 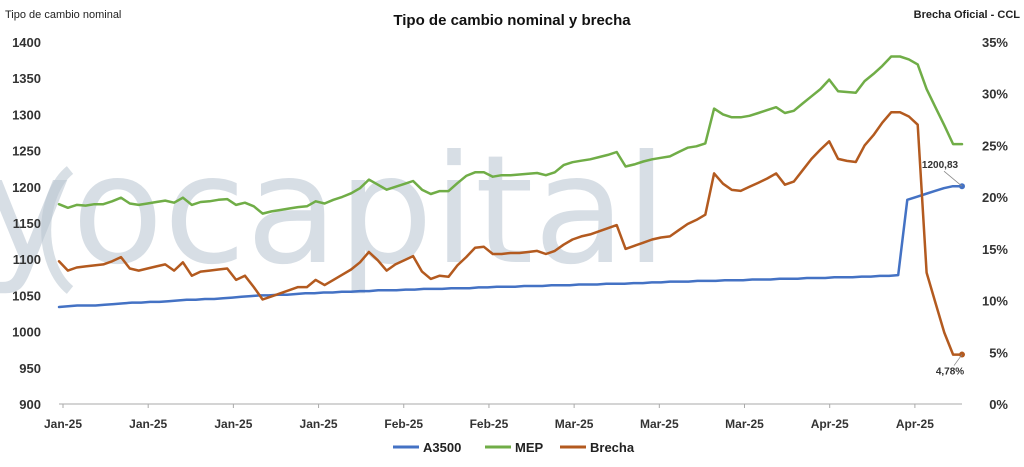 I want to click on y-left-tick-label: 1400, so click(x=26, y=42).